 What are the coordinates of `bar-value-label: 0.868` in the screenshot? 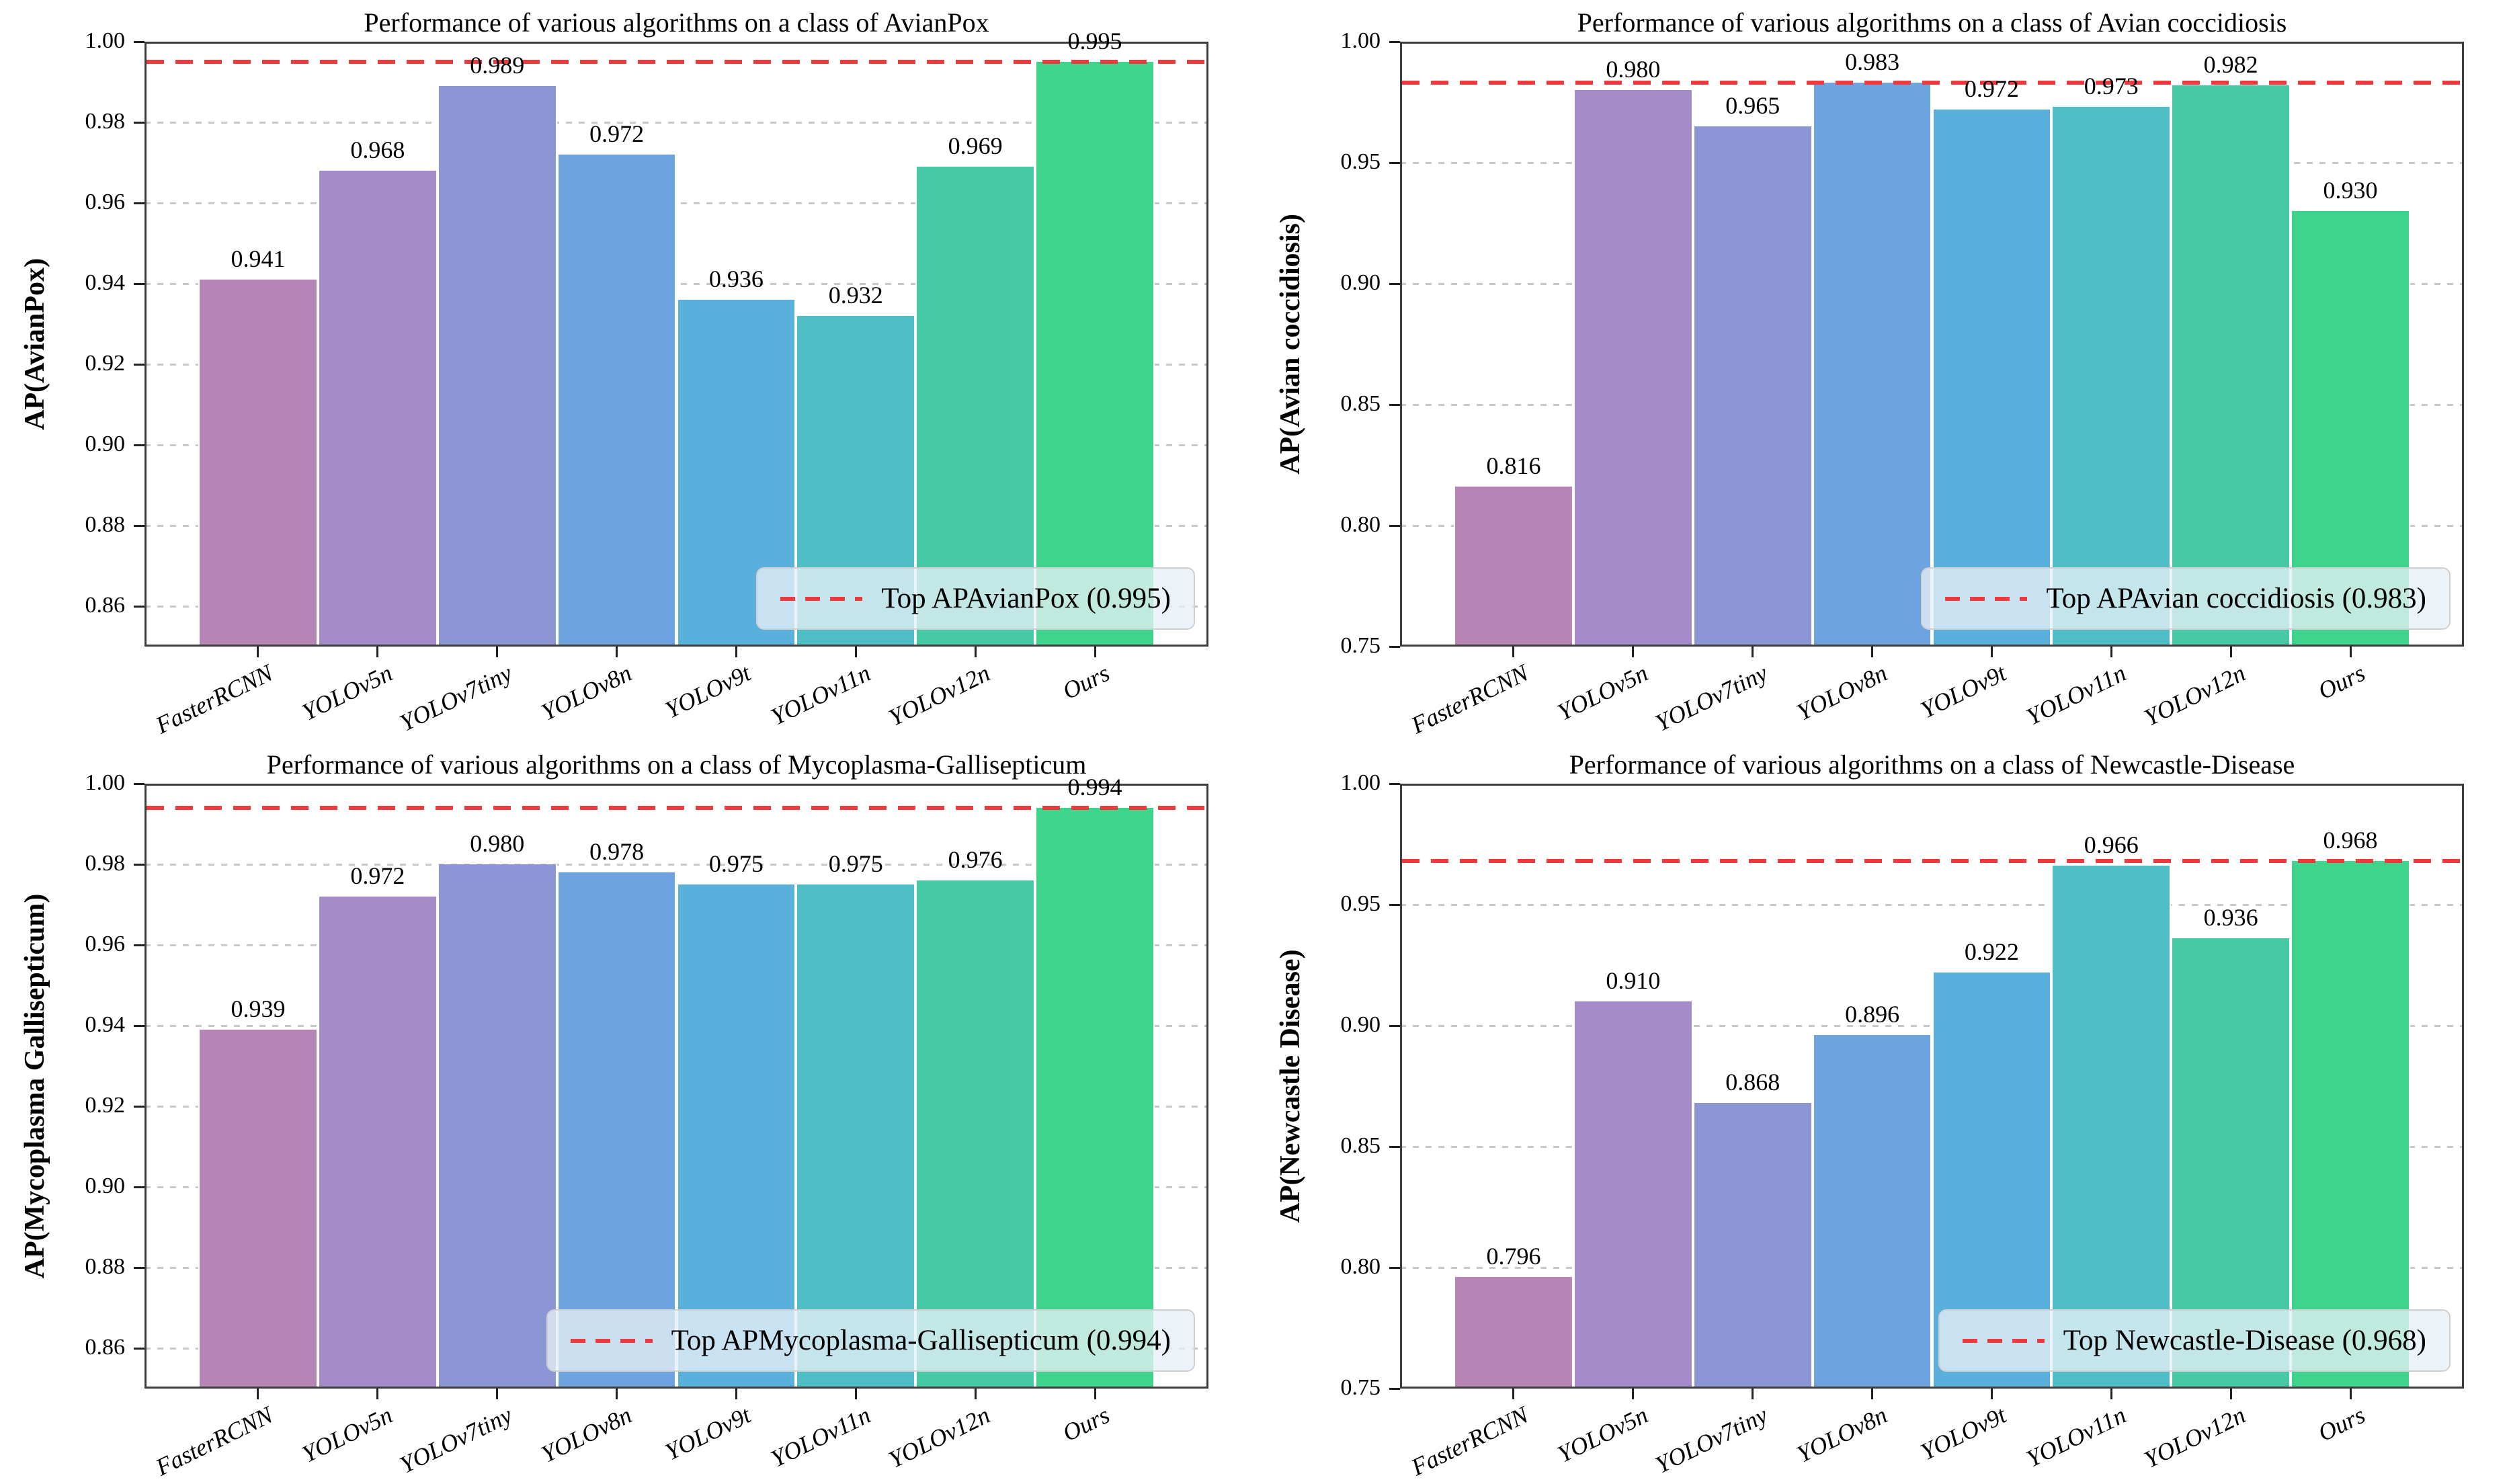 It's located at (1753, 1082).